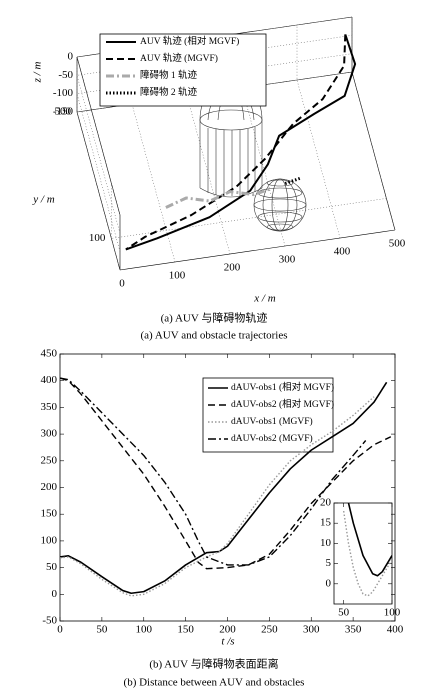 This screenshot has height=698, width=429. What do you see at coordinates (257, 250) in the screenshot?
I see `axis-line` at bounding box center [257, 250].